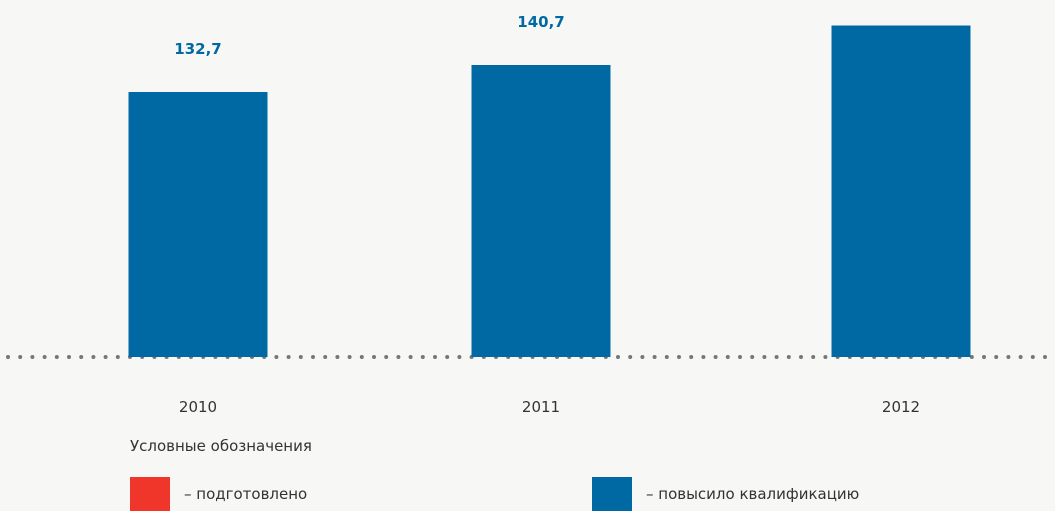 This screenshot has height=511, width=1055. Describe the element at coordinates (901, 191) in the screenshot. I see `bar-2012` at that location.